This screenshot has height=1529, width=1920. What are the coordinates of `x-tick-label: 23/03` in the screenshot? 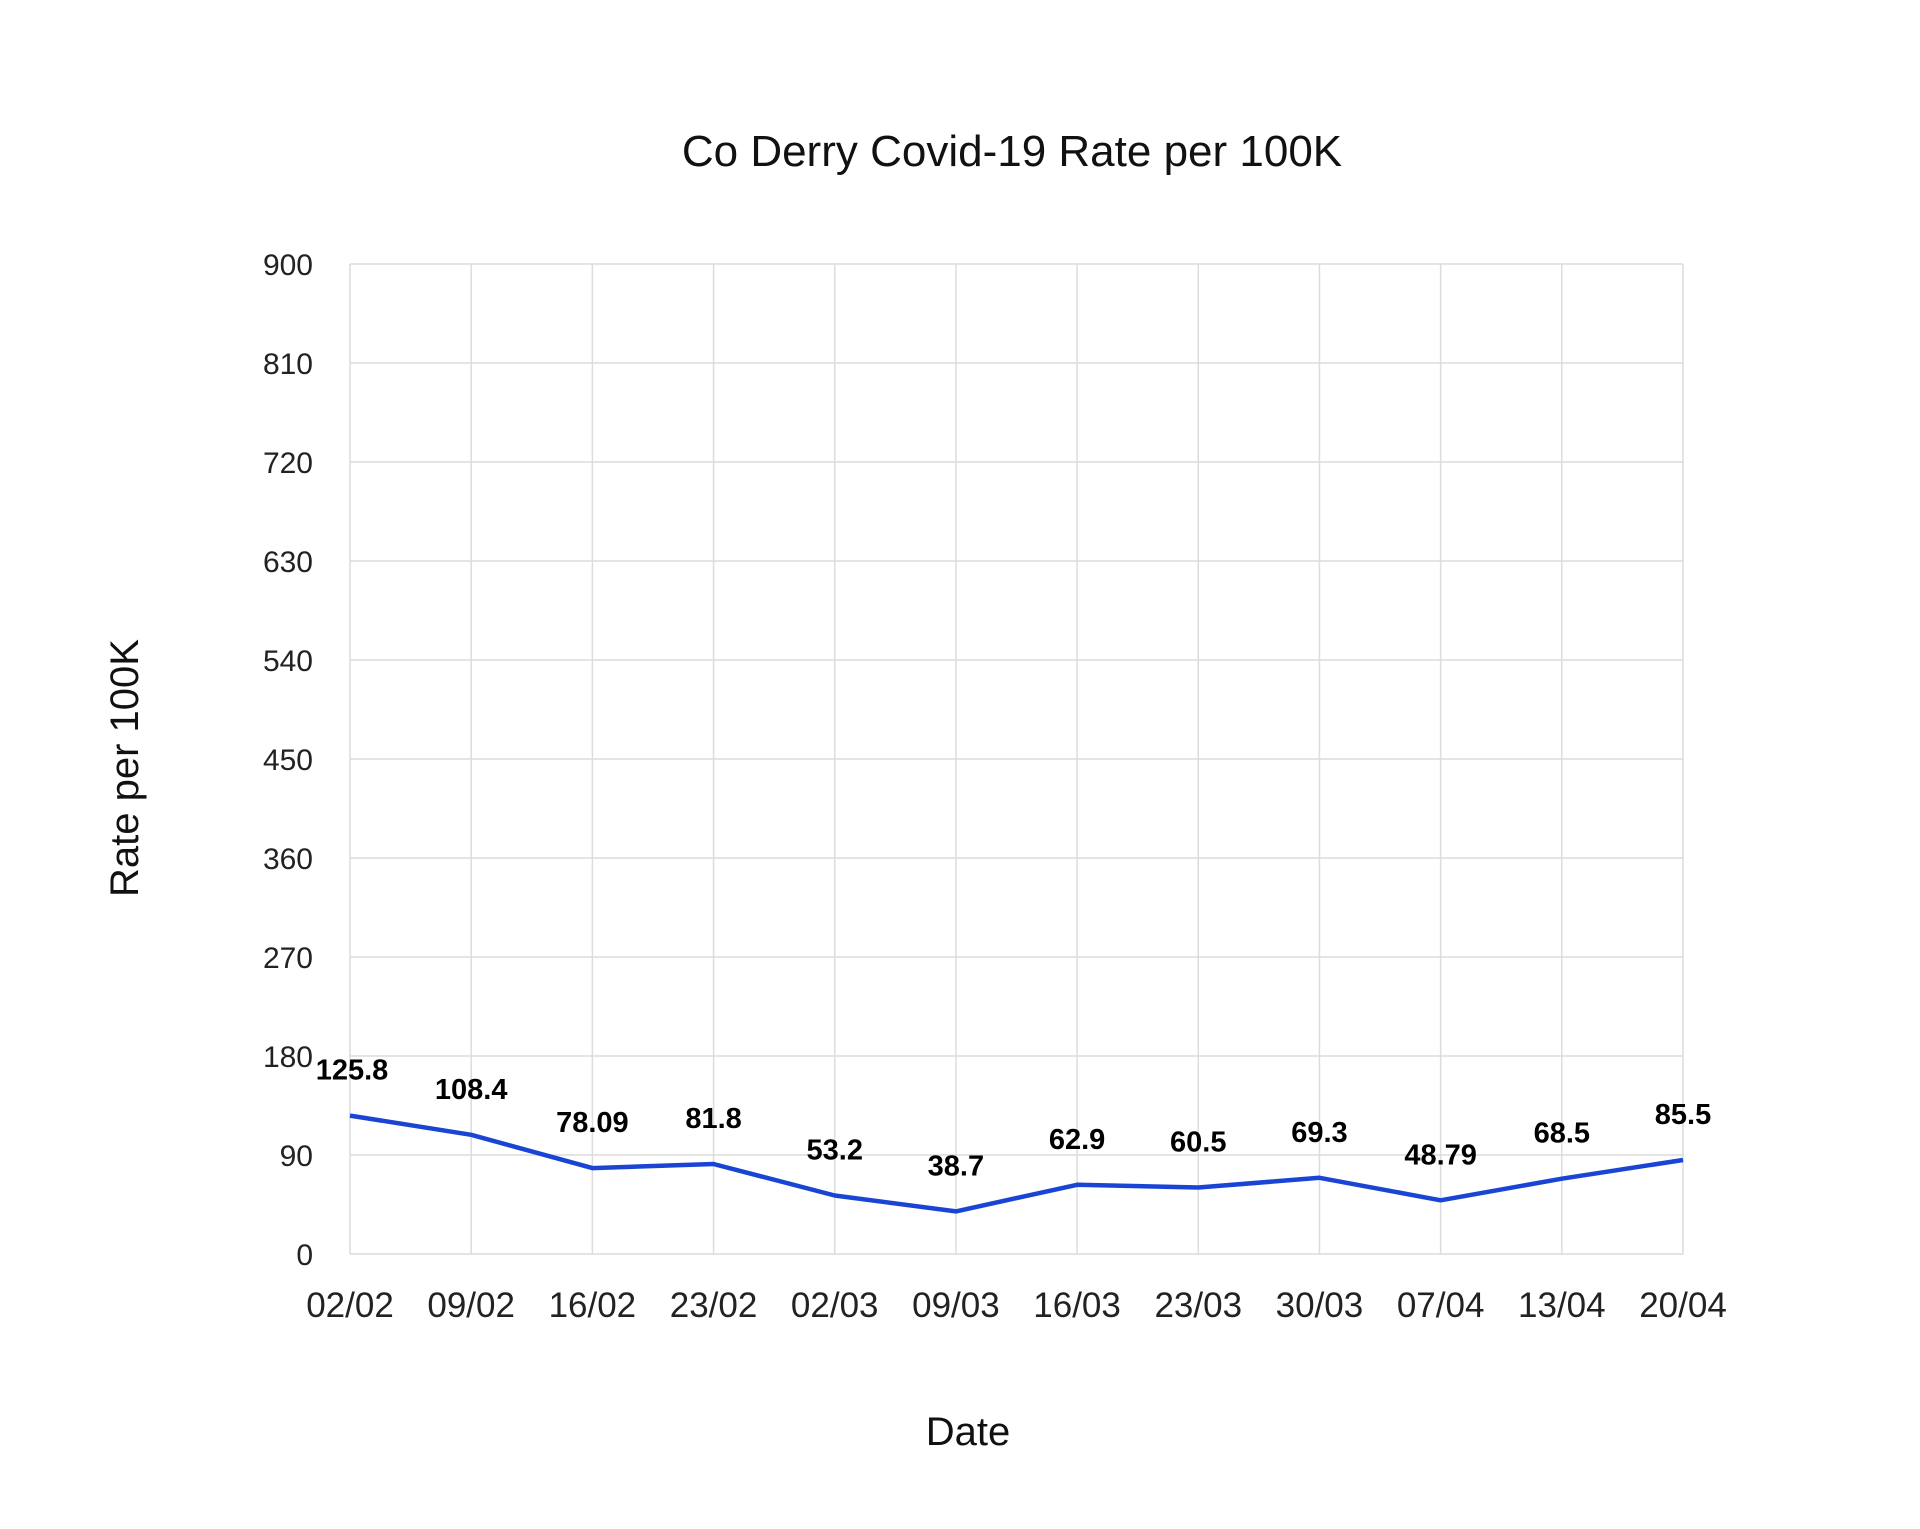 It's located at (1198, 1305).